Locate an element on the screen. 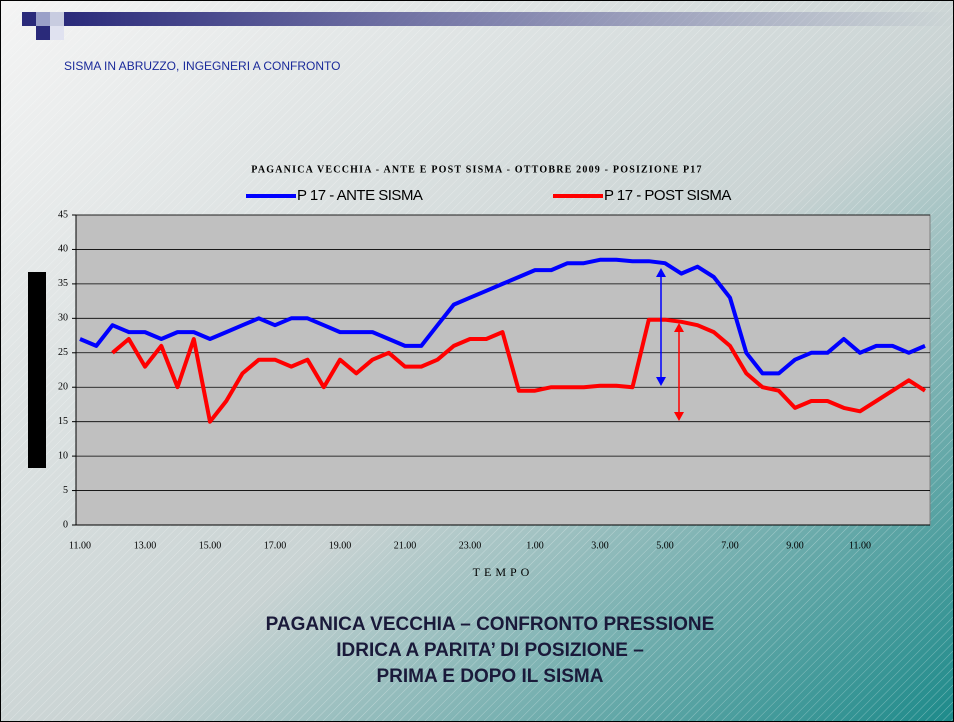 Image resolution: width=954 pixels, height=722 pixels. x-tick-label: 15.00 is located at coordinates (210, 545).